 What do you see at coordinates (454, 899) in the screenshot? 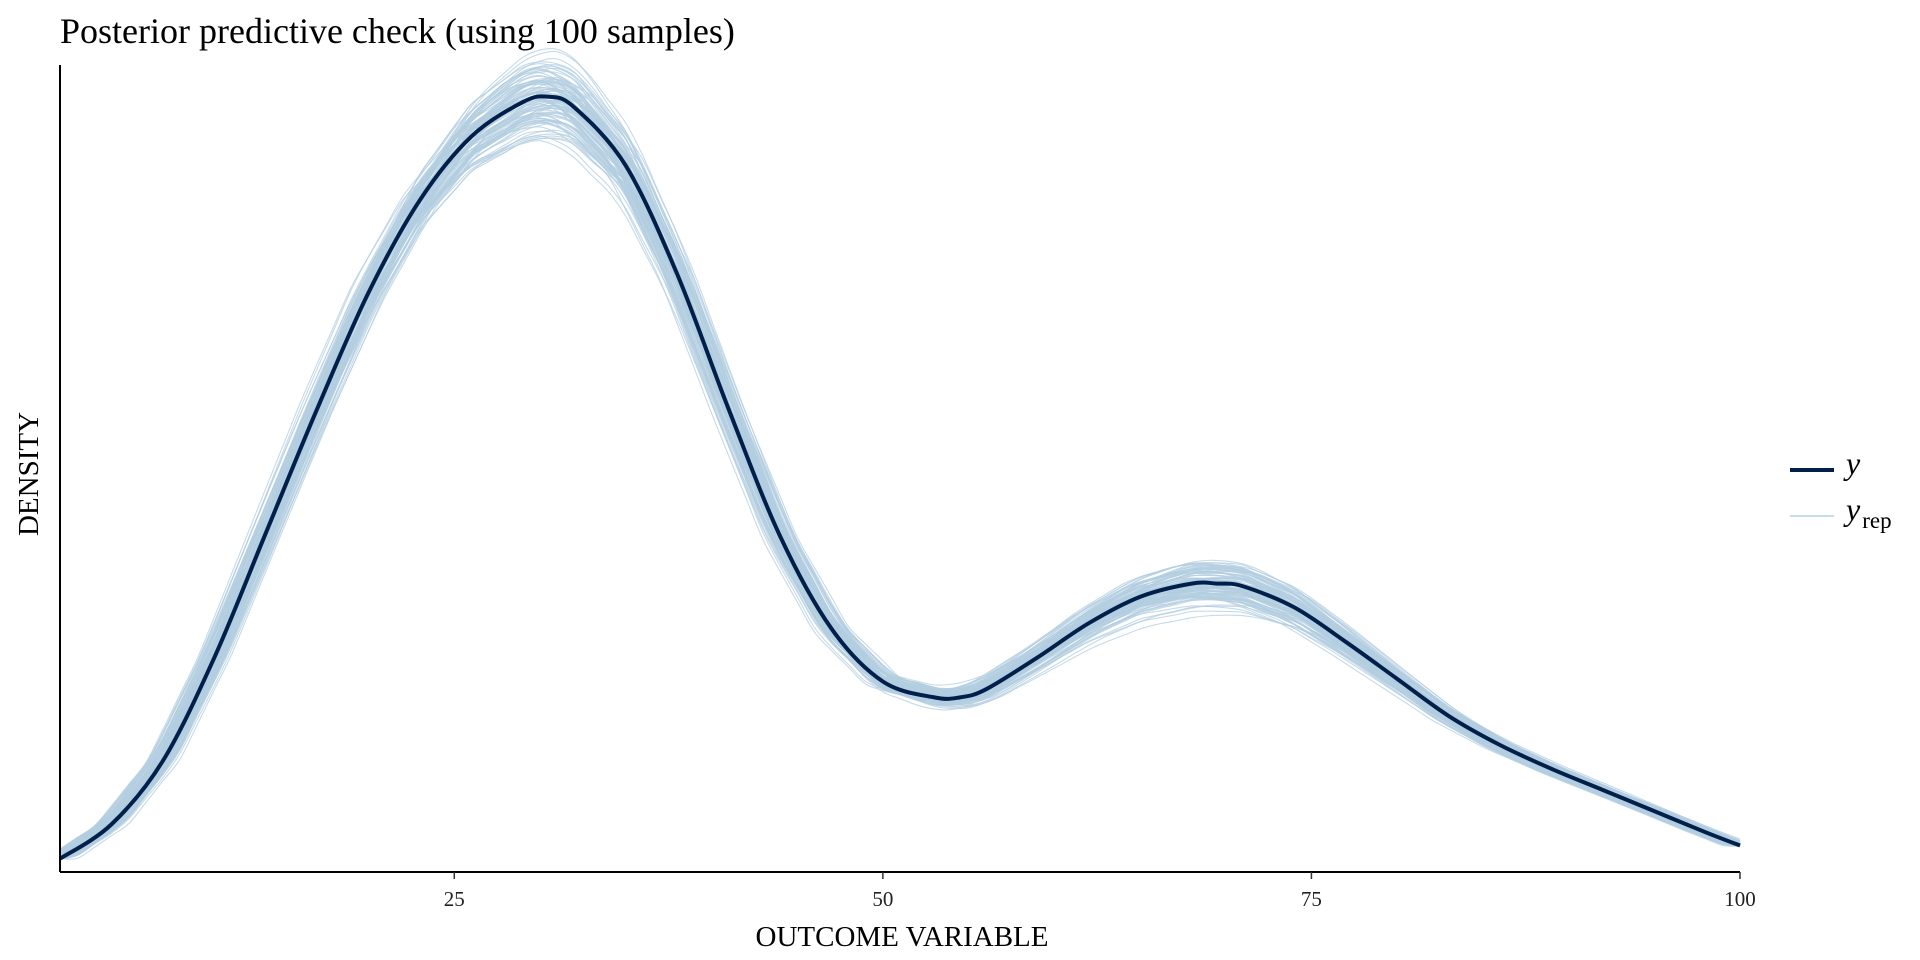
I see `x-tick-label: 25` at bounding box center [454, 899].